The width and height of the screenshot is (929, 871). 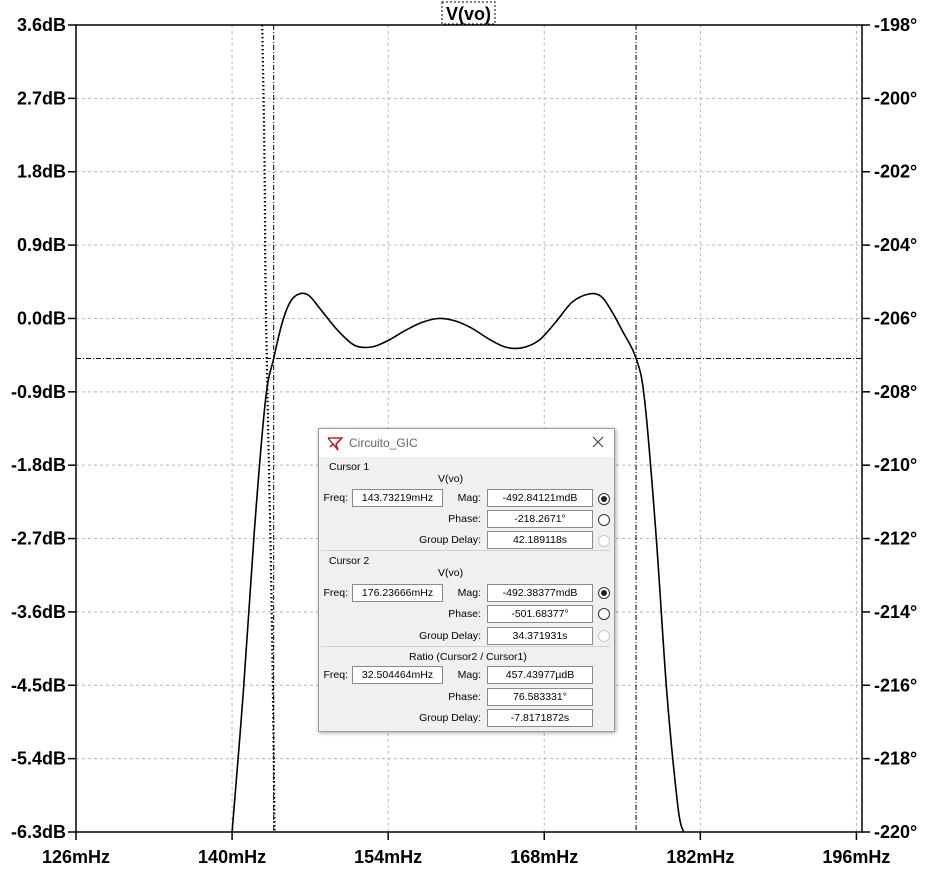 What do you see at coordinates (450, 718) in the screenshot?
I see `ratio-gd-label: Group Delay:` at bounding box center [450, 718].